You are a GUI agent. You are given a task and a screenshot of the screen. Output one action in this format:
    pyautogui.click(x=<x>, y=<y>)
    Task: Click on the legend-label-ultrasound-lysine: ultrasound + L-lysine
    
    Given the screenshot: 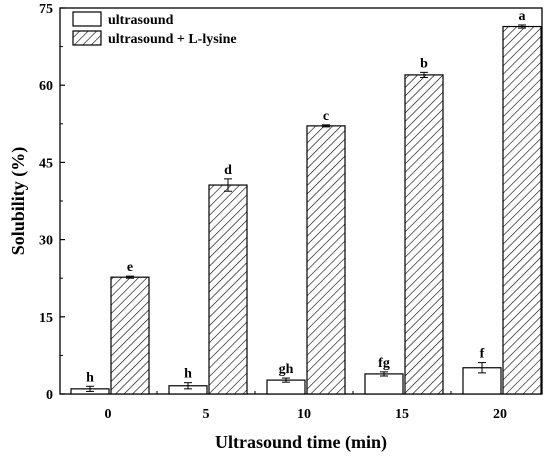 What is the action you would take?
    pyautogui.click(x=172, y=39)
    